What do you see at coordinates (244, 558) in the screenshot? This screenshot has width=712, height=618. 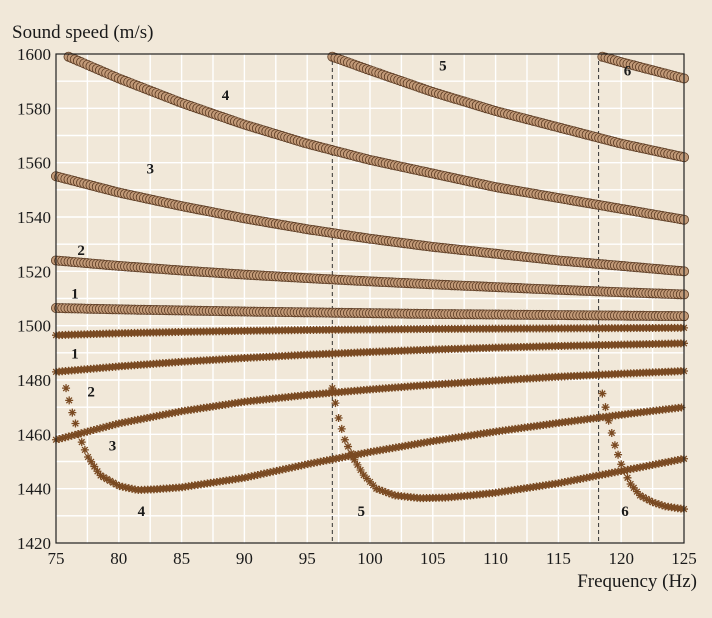 I see `x-tick-label: 90` at bounding box center [244, 558].